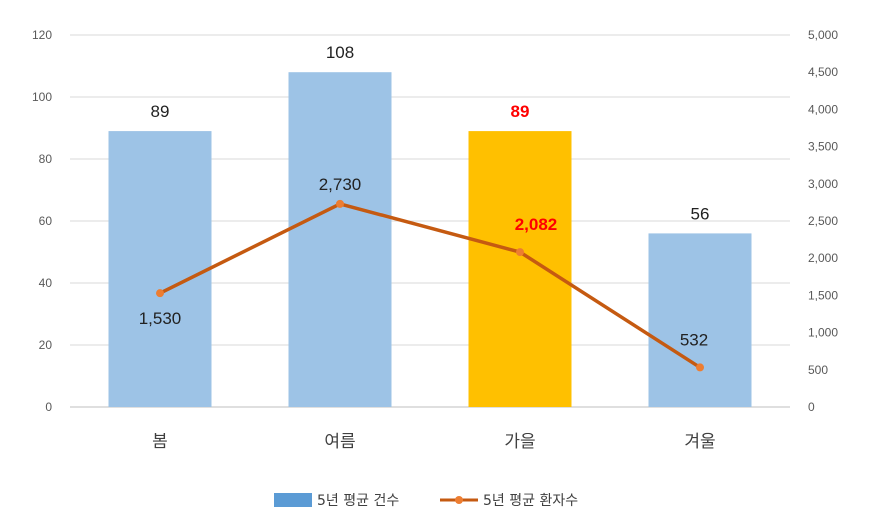 This screenshot has height=532, width=875. What do you see at coordinates (536, 224) in the screenshot?
I see `line-value-label: 2,082` at bounding box center [536, 224].